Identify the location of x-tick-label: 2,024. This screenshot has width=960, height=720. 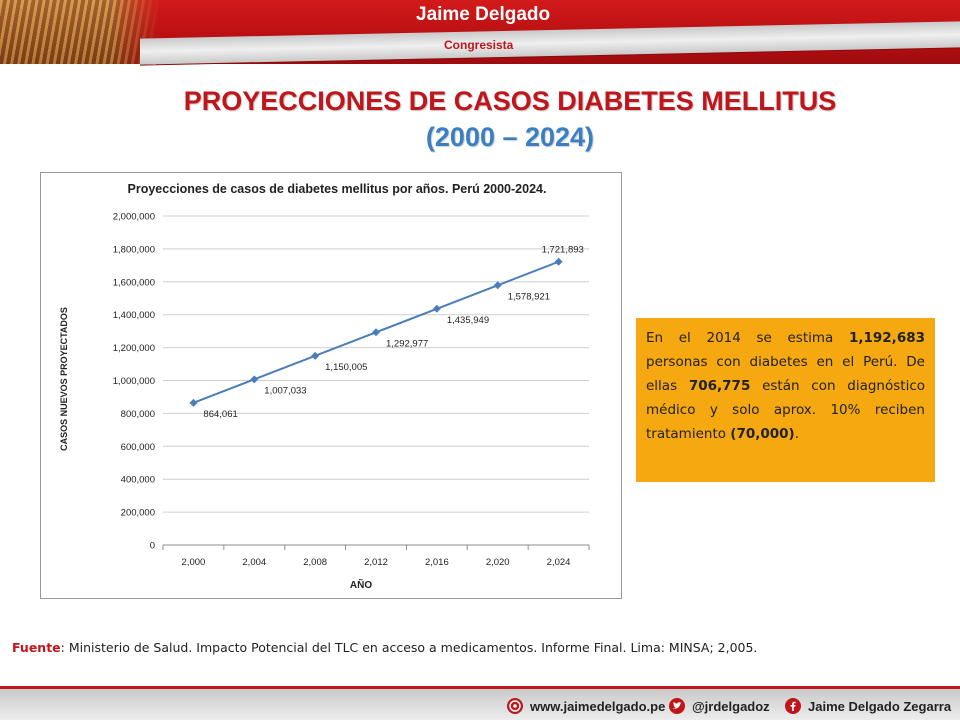
(559, 562).